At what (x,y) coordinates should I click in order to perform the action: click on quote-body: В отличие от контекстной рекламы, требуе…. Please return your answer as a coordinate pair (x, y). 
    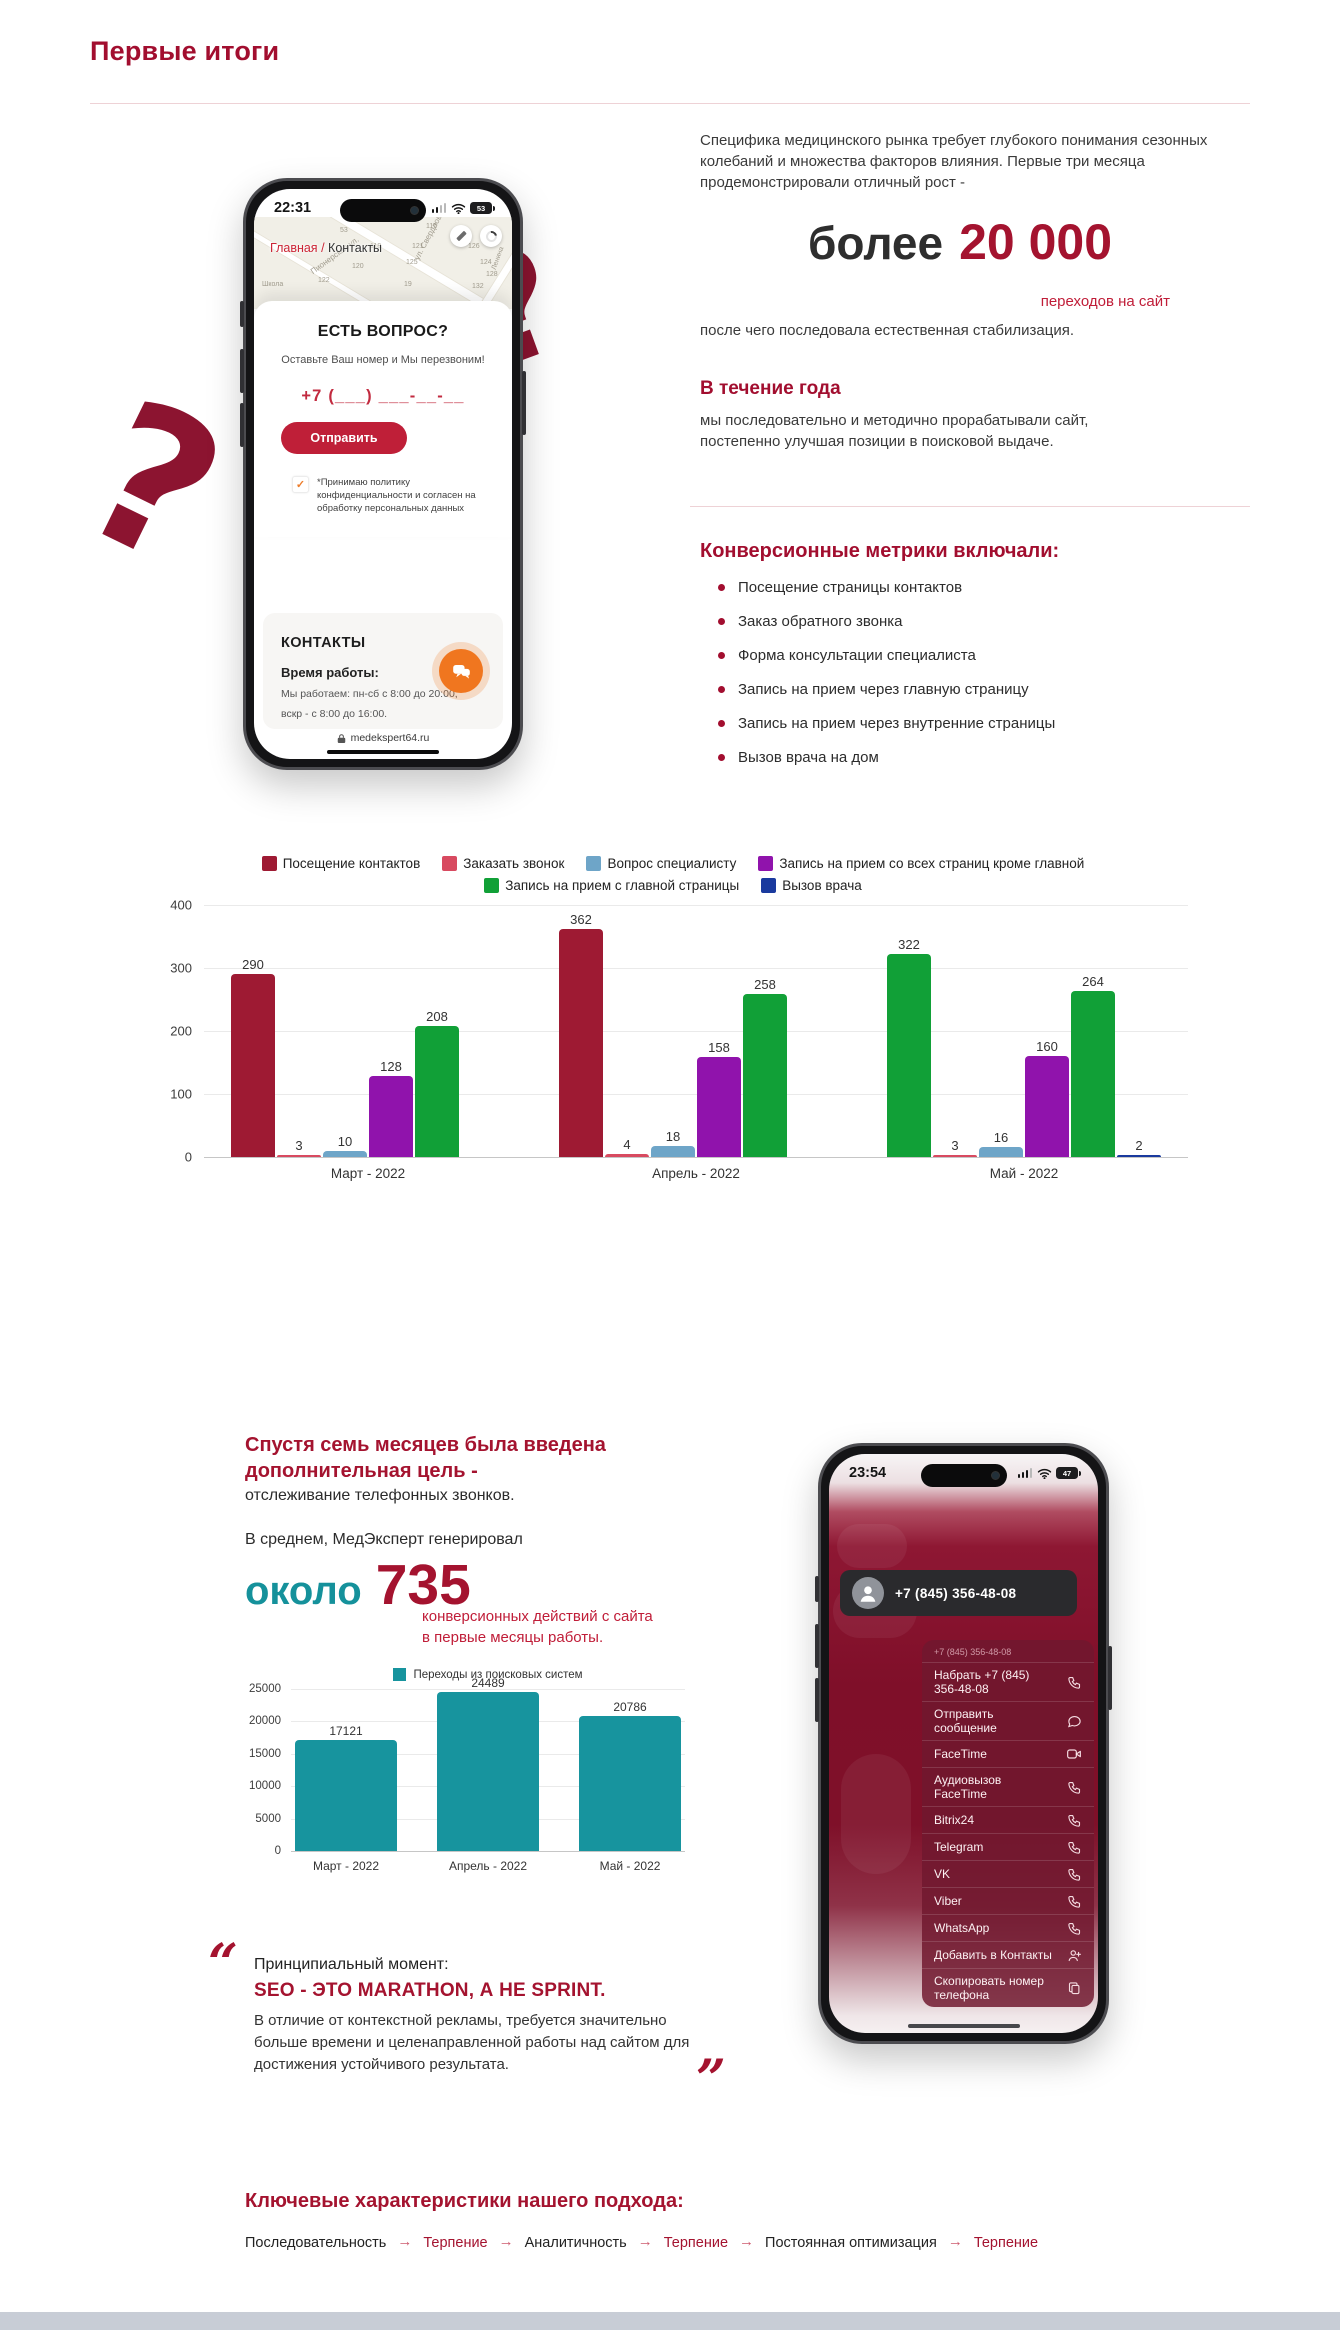
    Looking at the image, I should click on (472, 2042).